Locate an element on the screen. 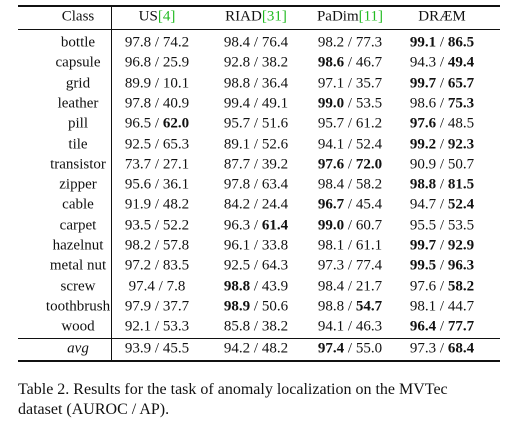  auroc: 94.3 is located at coordinates (423, 62).